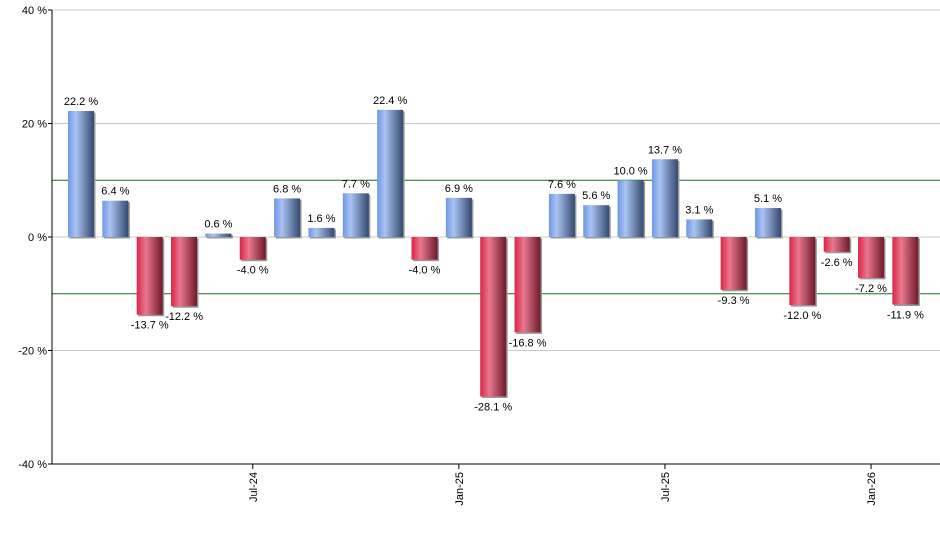  I want to click on x-tick-label: Jan-26, so click(872, 489).